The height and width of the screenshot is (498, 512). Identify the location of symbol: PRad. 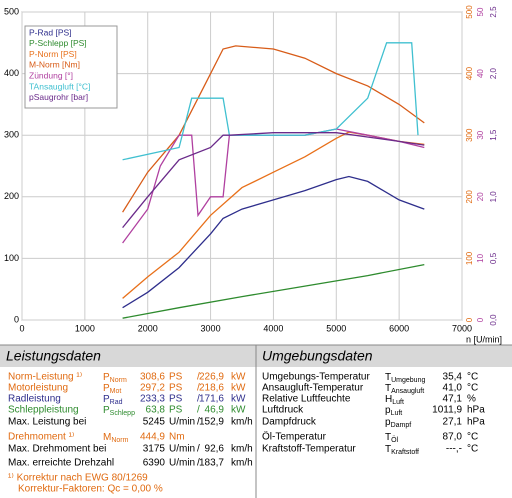
(113, 400).